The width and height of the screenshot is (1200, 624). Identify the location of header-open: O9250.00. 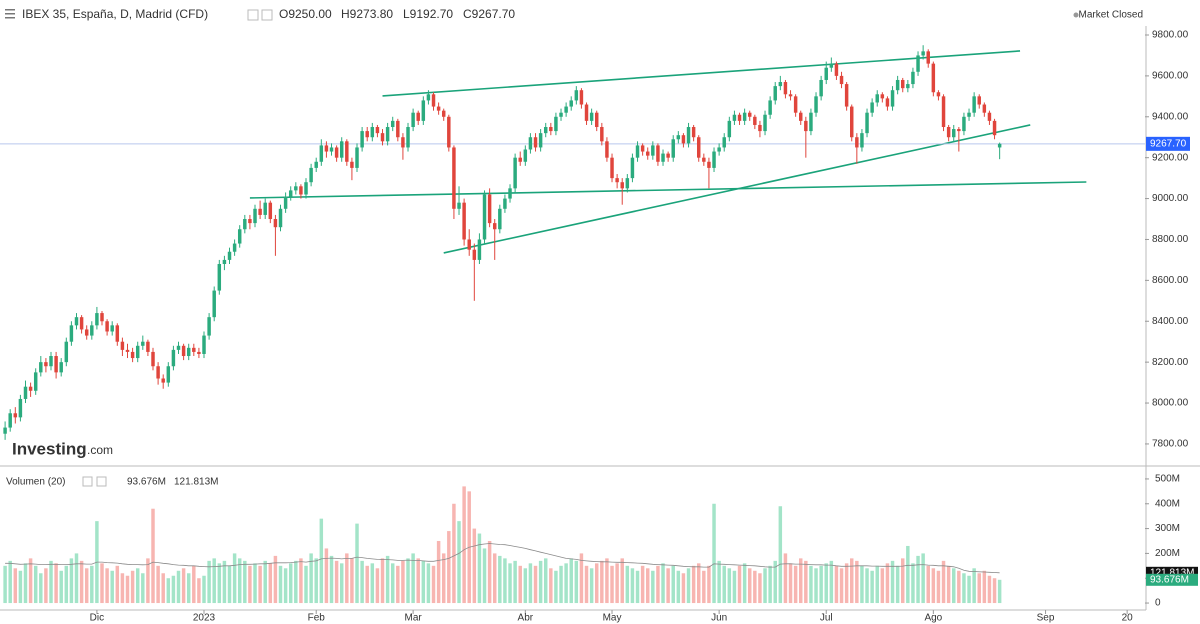
(305, 14).